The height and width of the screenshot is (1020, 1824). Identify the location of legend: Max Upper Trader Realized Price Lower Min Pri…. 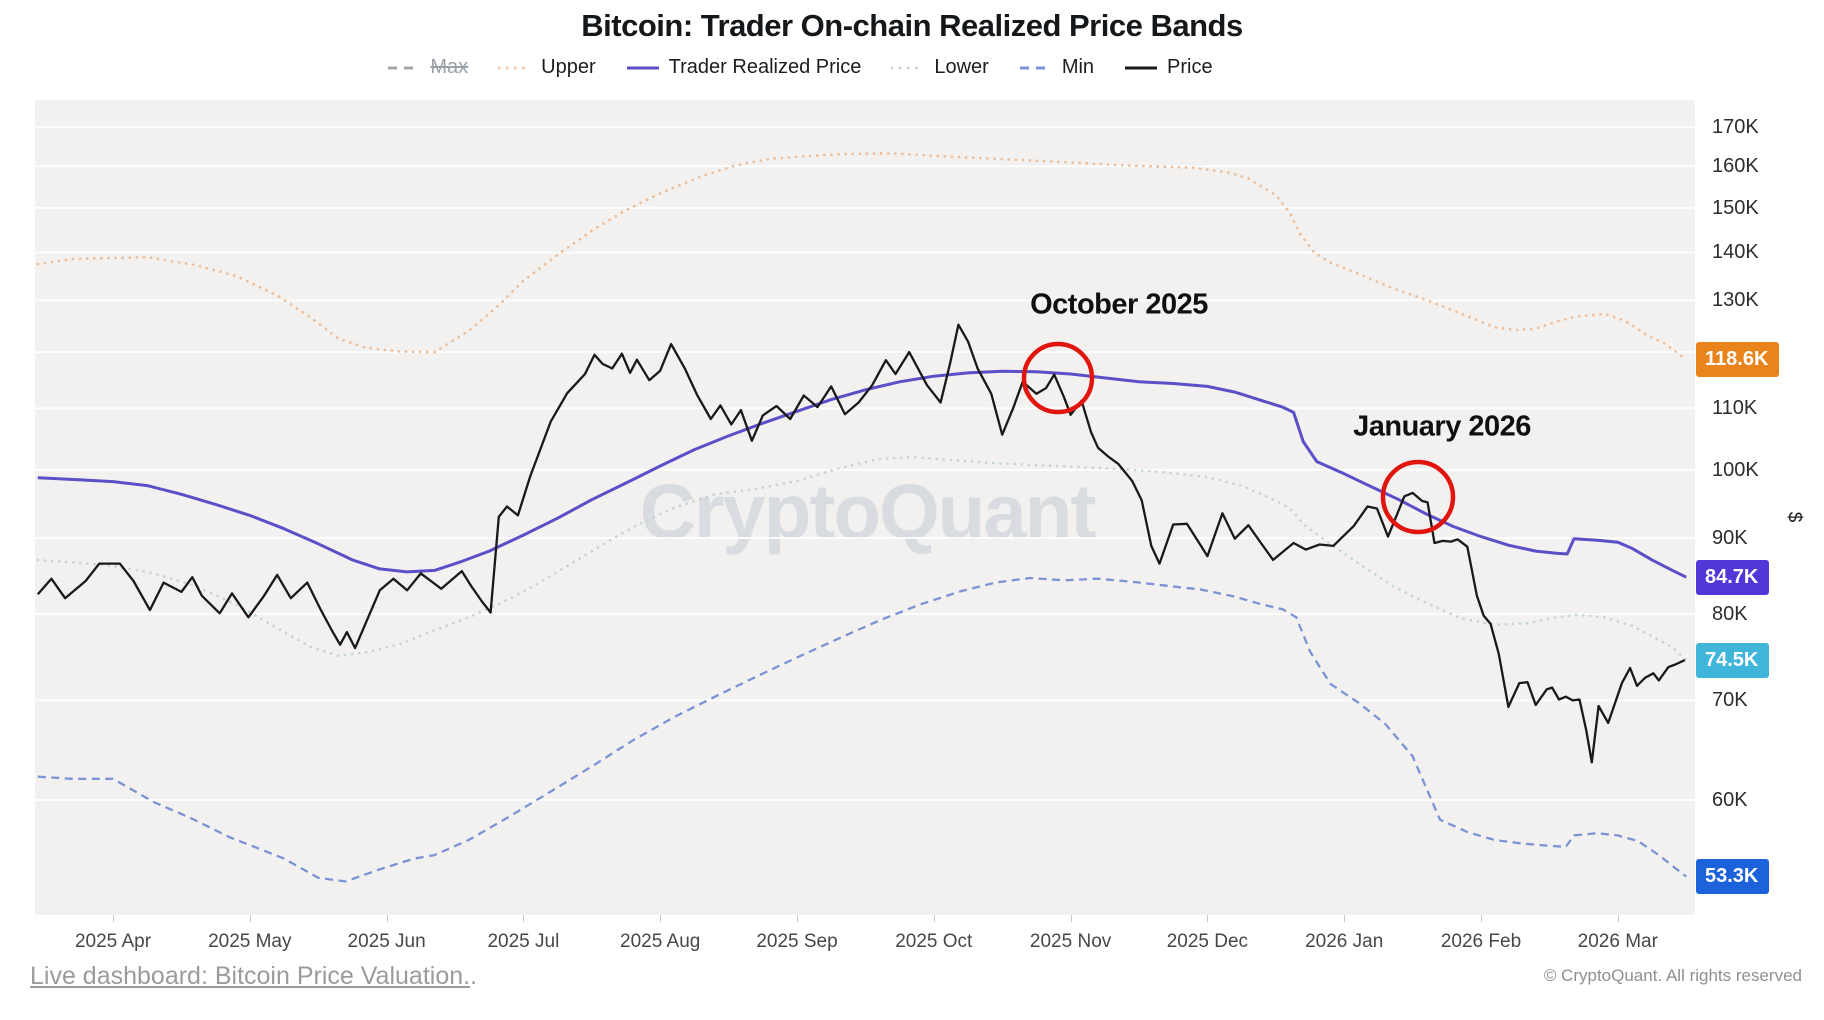
(800, 67).